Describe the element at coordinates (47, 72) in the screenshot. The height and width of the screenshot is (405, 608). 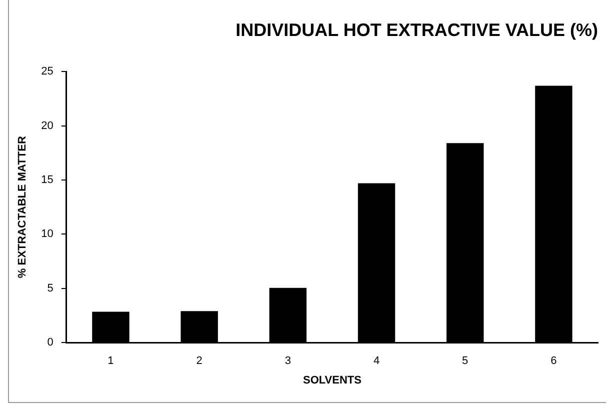
I see `y-tick-label: 25` at that location.